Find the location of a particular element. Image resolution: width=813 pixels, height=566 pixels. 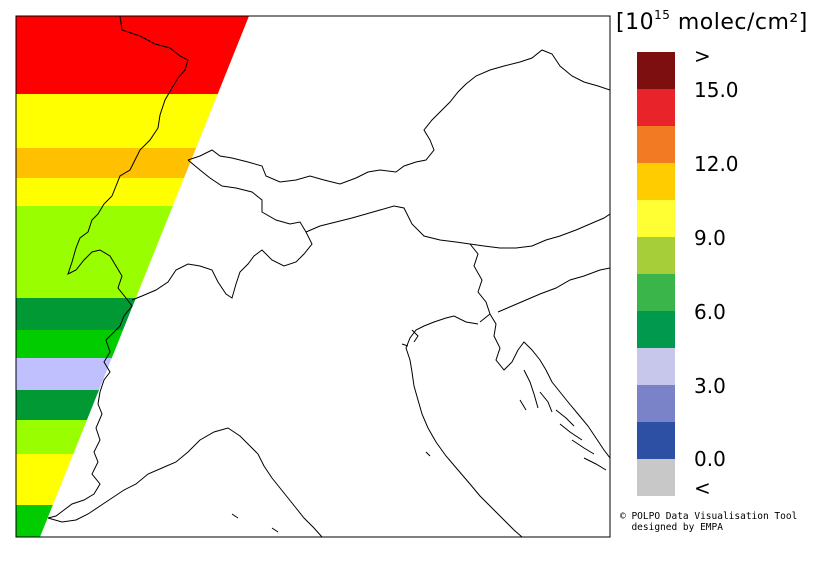

legend-label-gt: > is located at coordinates (702, 56).